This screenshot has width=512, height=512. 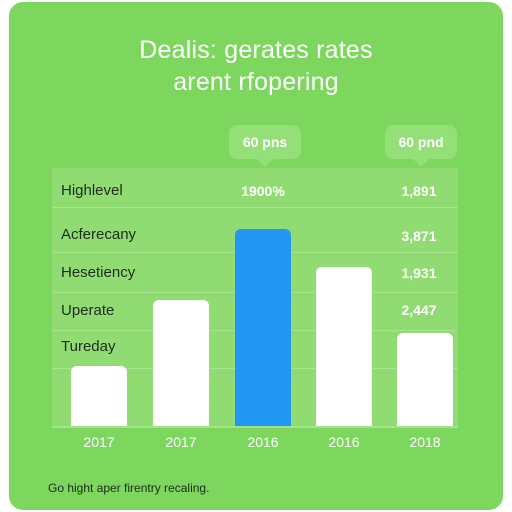 What do you see at coordinates (99, 234) in the screenshot?
I see `row-label: Acferecany` at bounding box center [99, 234].